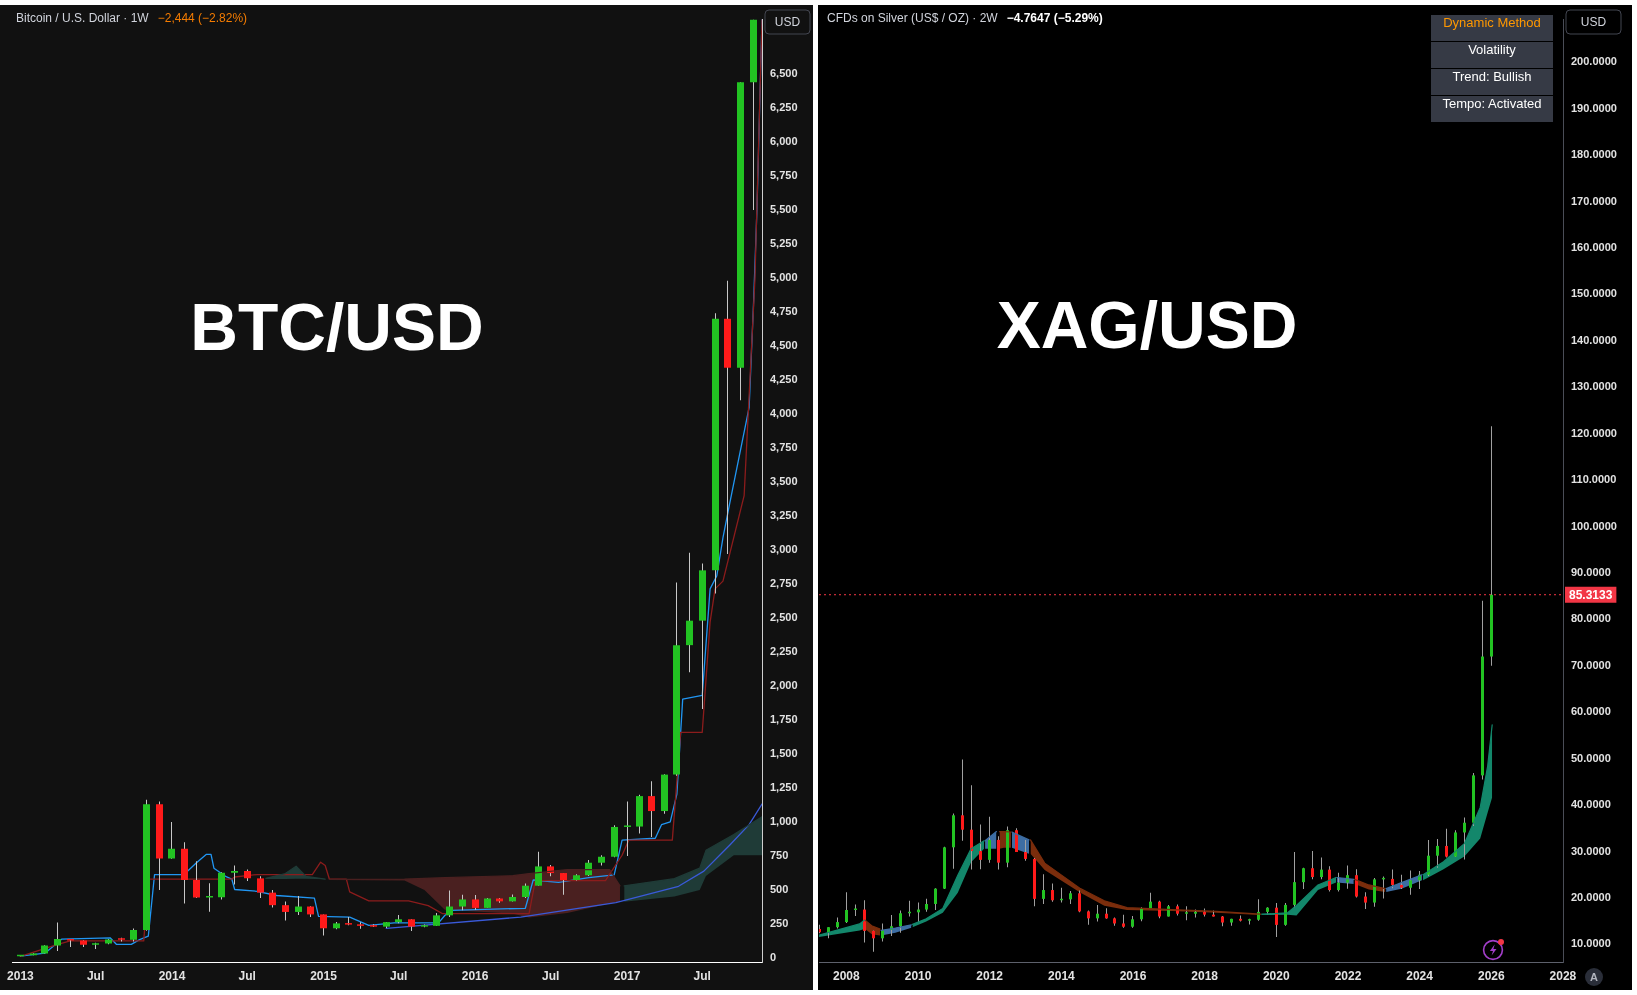  I want to click on y-tick-label: 6,000, so click(784, 141).